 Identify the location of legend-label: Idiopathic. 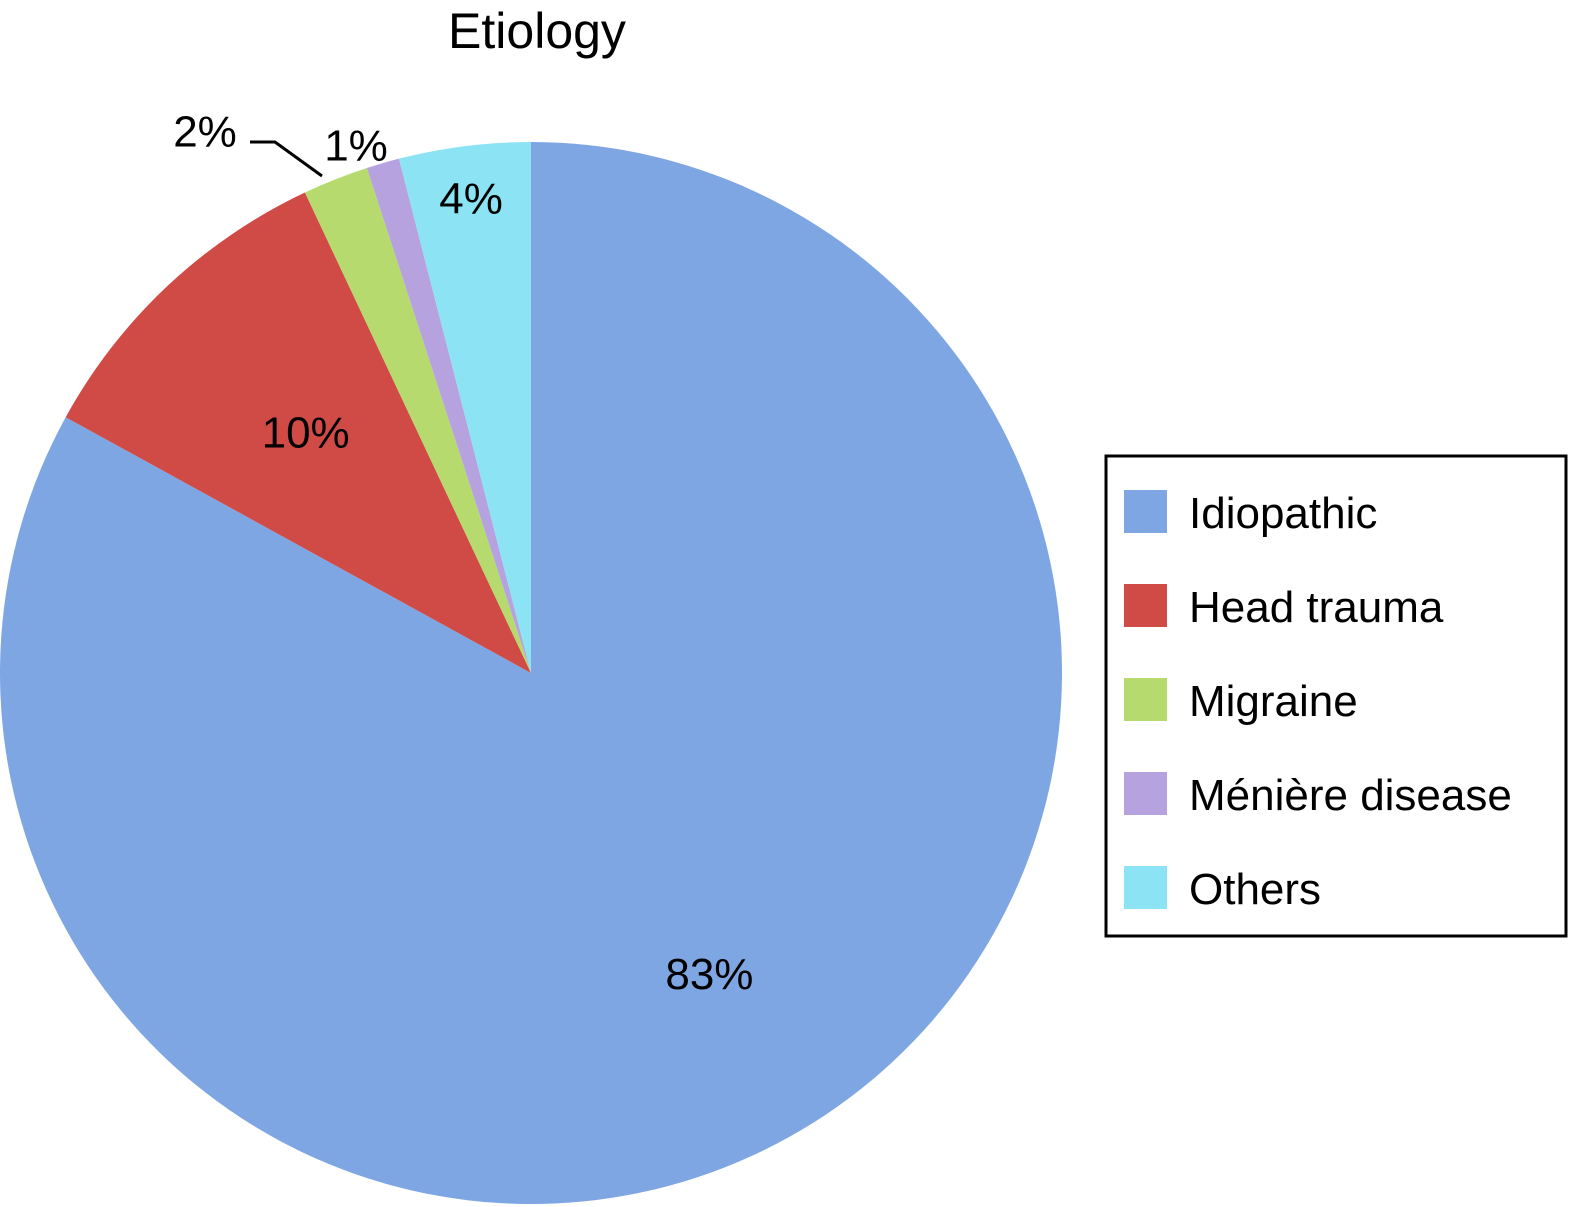
(1283, 513).